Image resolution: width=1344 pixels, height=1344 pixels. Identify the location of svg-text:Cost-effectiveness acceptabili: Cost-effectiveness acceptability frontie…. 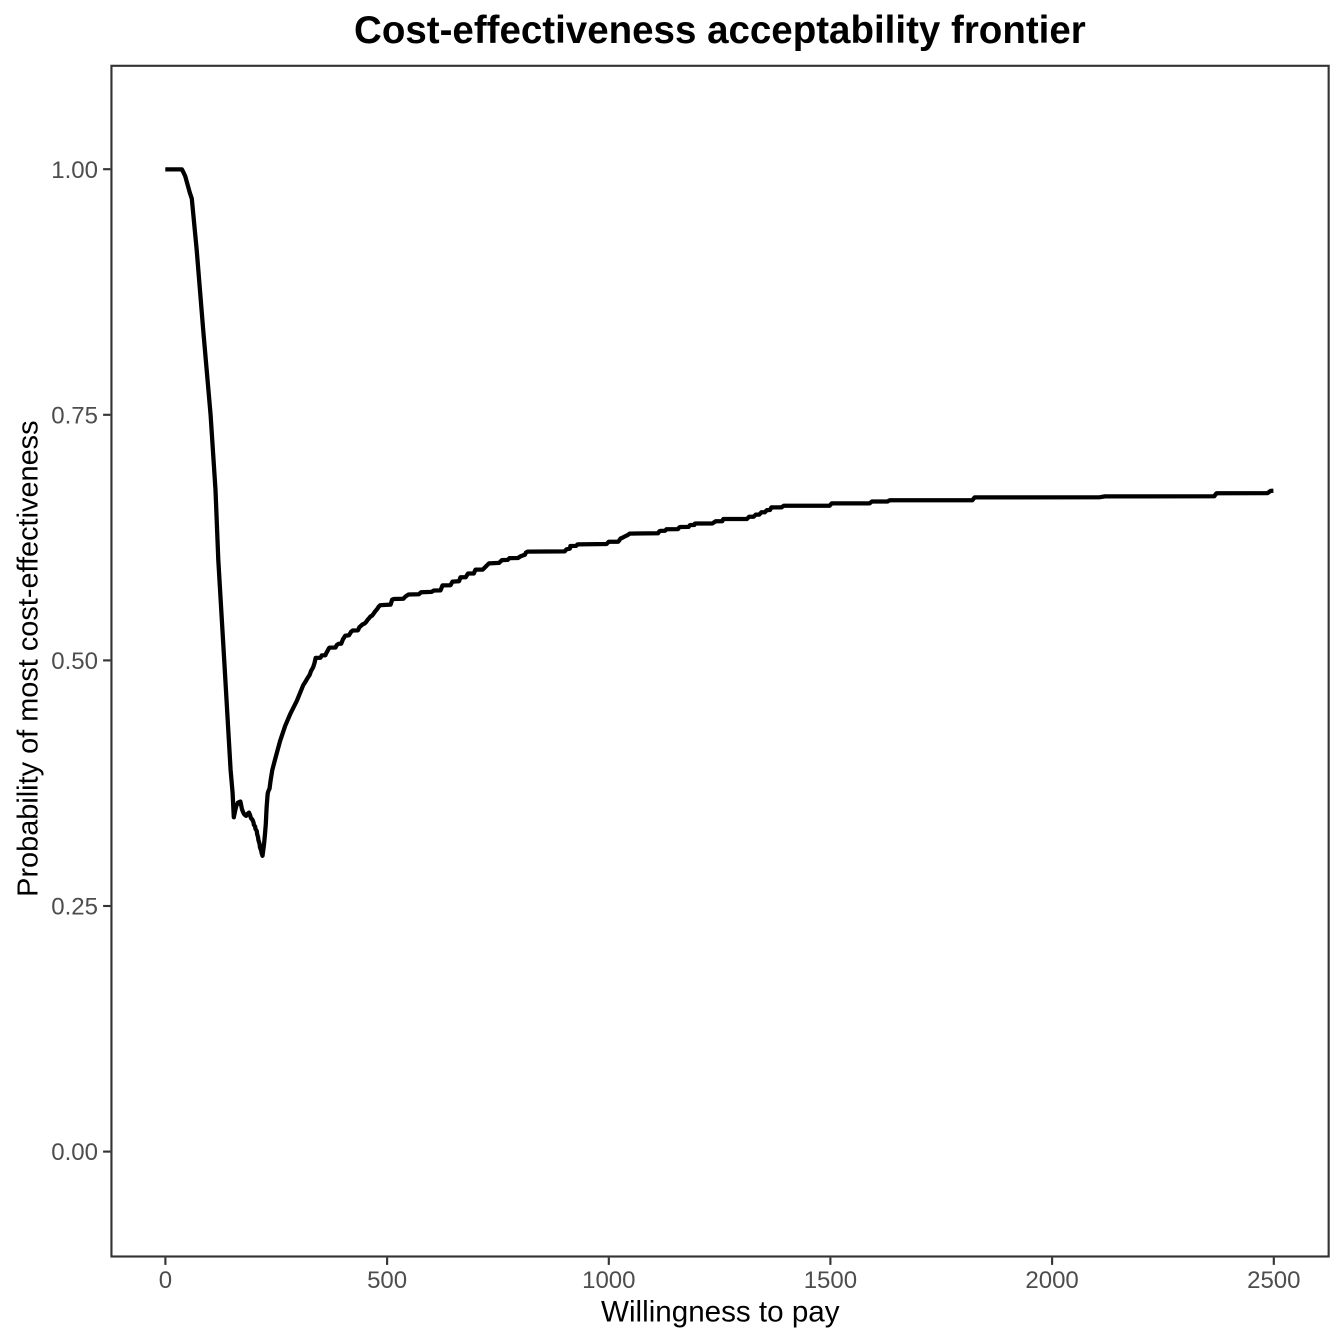
(720, 30).